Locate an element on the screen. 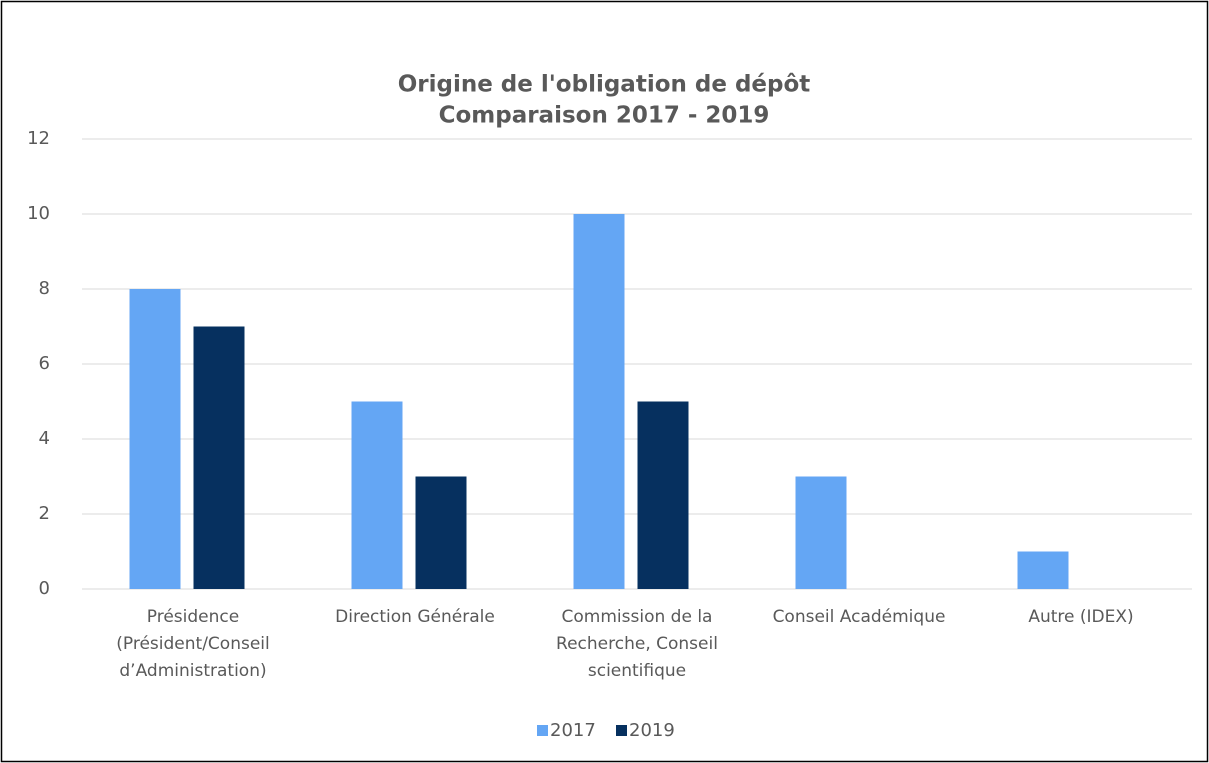 The image size is (1209, 763). legend-label: 2017 is located at coordinates (573, 730).